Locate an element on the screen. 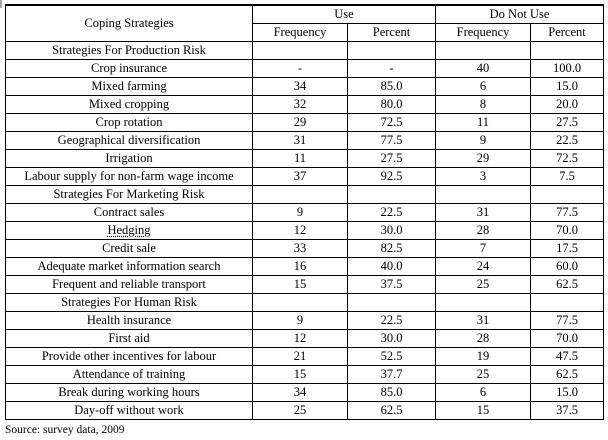 This screenshot has width=608, height=440. use-frequency-cell: 15 is located at coordinates (300, 284).